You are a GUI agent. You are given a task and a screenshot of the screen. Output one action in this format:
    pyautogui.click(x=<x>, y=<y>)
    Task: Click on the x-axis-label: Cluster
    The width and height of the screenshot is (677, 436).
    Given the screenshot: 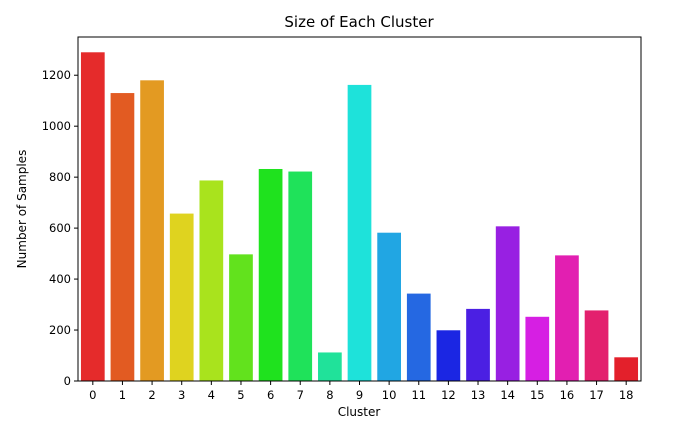 What is the action you would take?
    pyautogui.click(x=359, y=412)
    